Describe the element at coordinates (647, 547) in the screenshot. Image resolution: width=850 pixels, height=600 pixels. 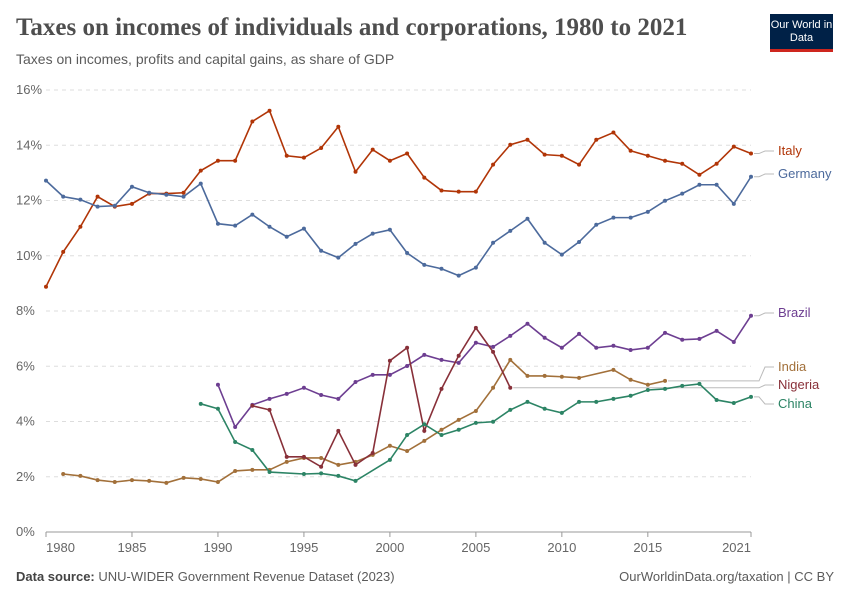
I see `x-tick-label: 2015` at that location.